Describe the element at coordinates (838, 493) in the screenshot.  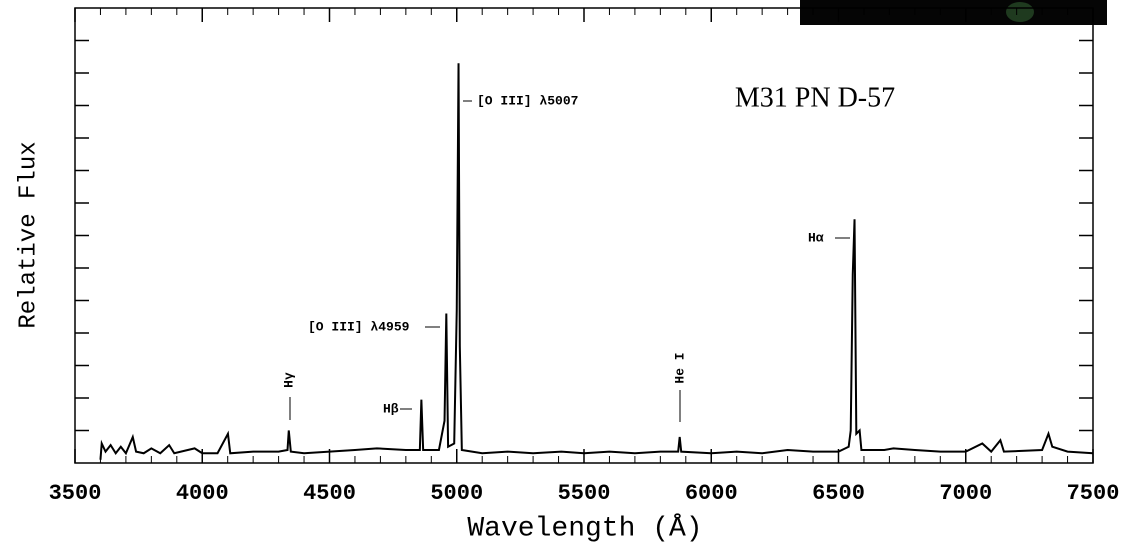
I see `x-tick-label: 6500` at that location.